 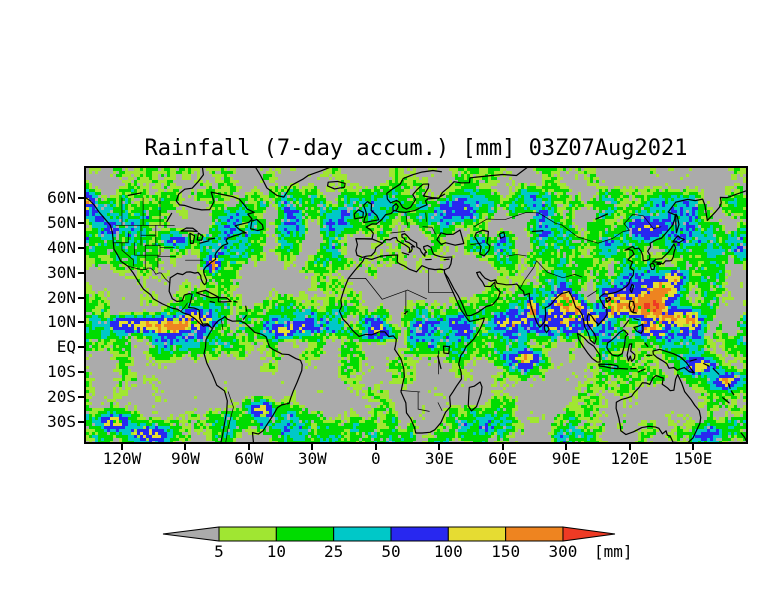 I want to click on x-axis-label: 90W, so click(x=185, y=458).